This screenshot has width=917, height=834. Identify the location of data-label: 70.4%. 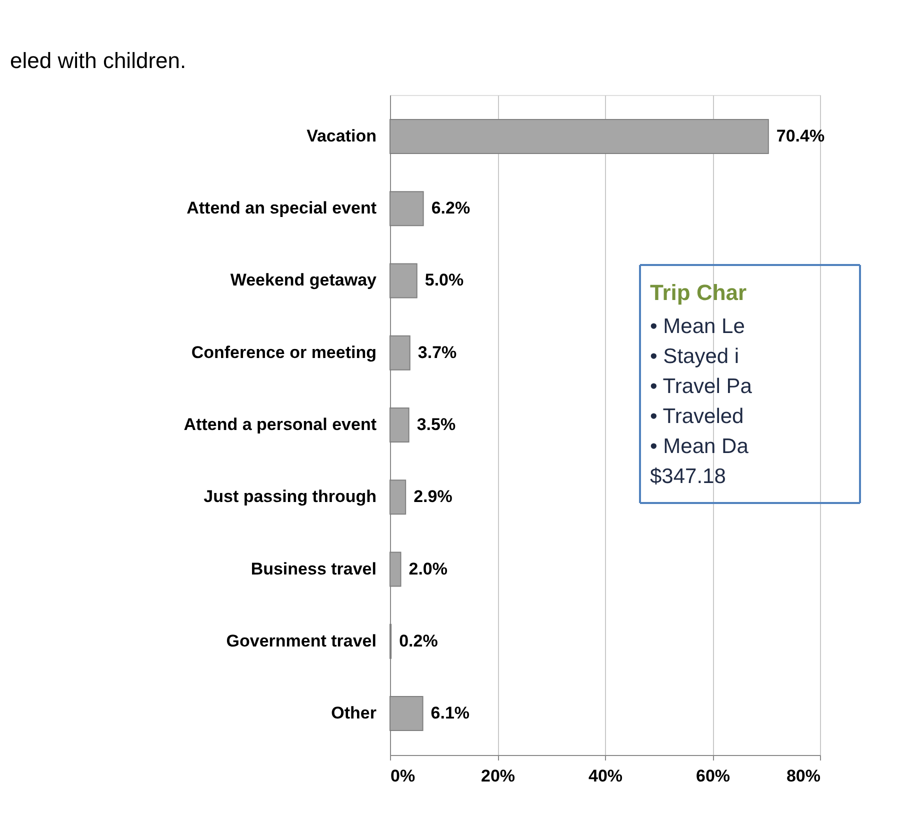
(800, 136).